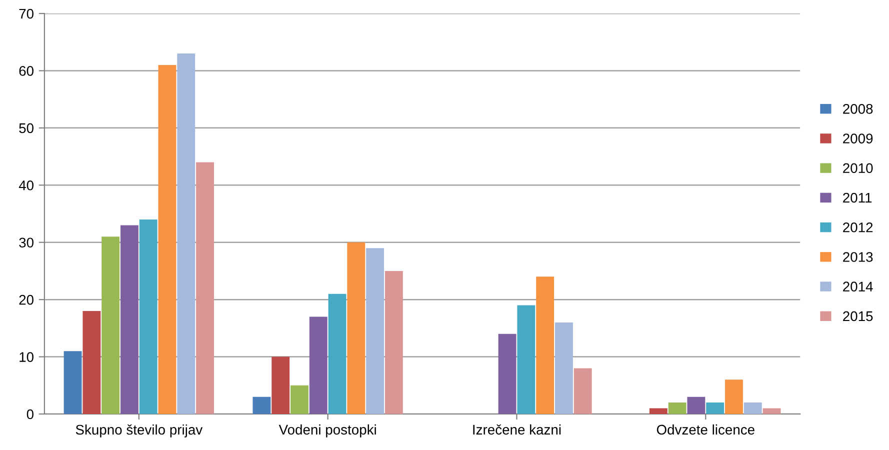 The image size is (889, 450). I want to click on x-tick-label: Skupno število prijav, so click(139, 431).